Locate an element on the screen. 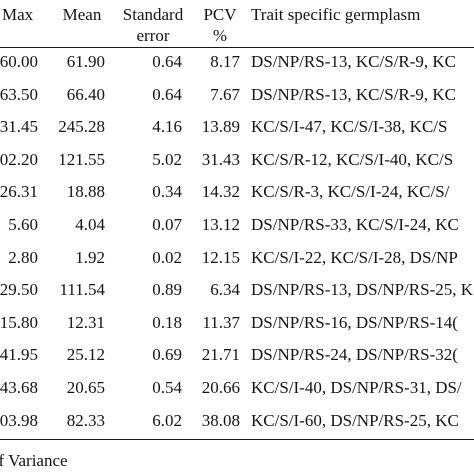 The image size is (474, 474). cell-max: 43.68 is located at coordinates (19, 387).